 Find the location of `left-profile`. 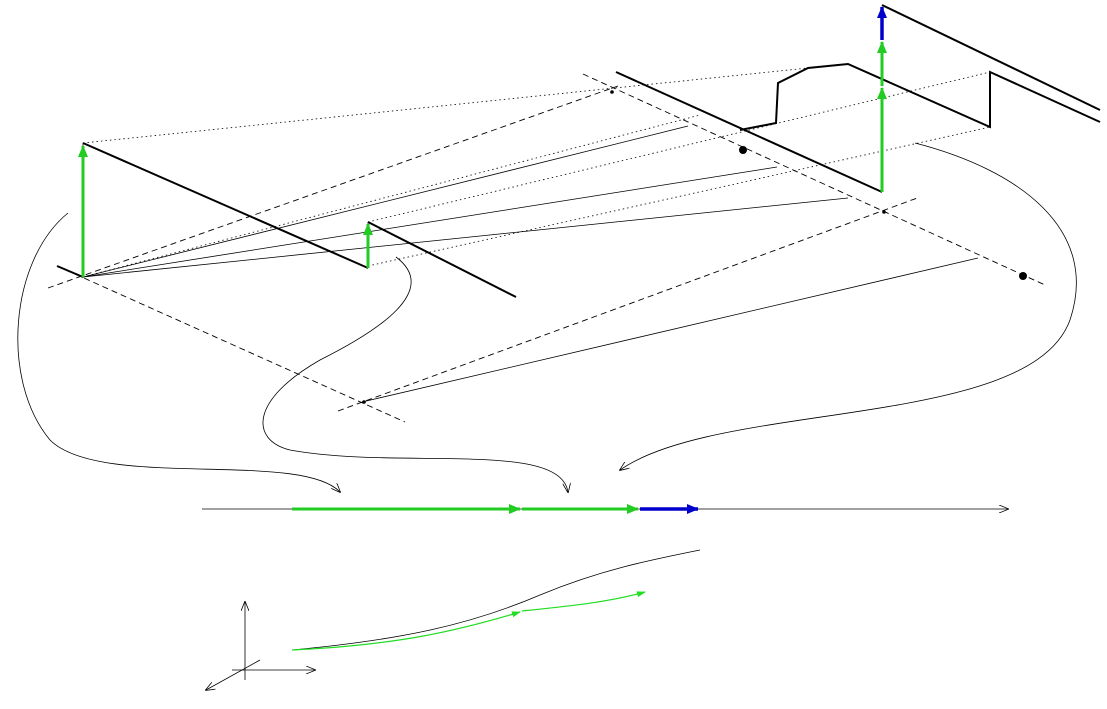

left-profile is located at coordinates (286, 220).